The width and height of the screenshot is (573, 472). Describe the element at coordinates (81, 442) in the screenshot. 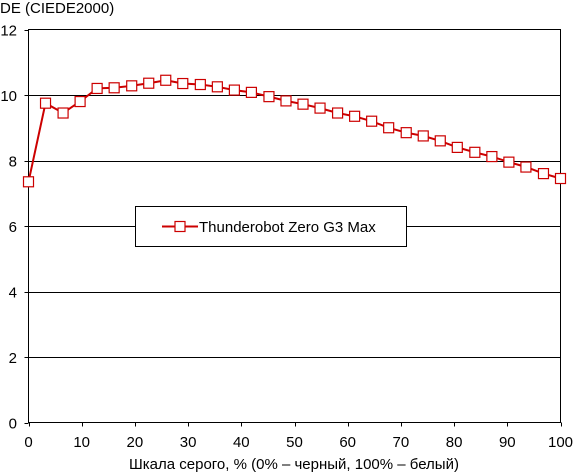

I see `x-tick-label: 10` at that location.